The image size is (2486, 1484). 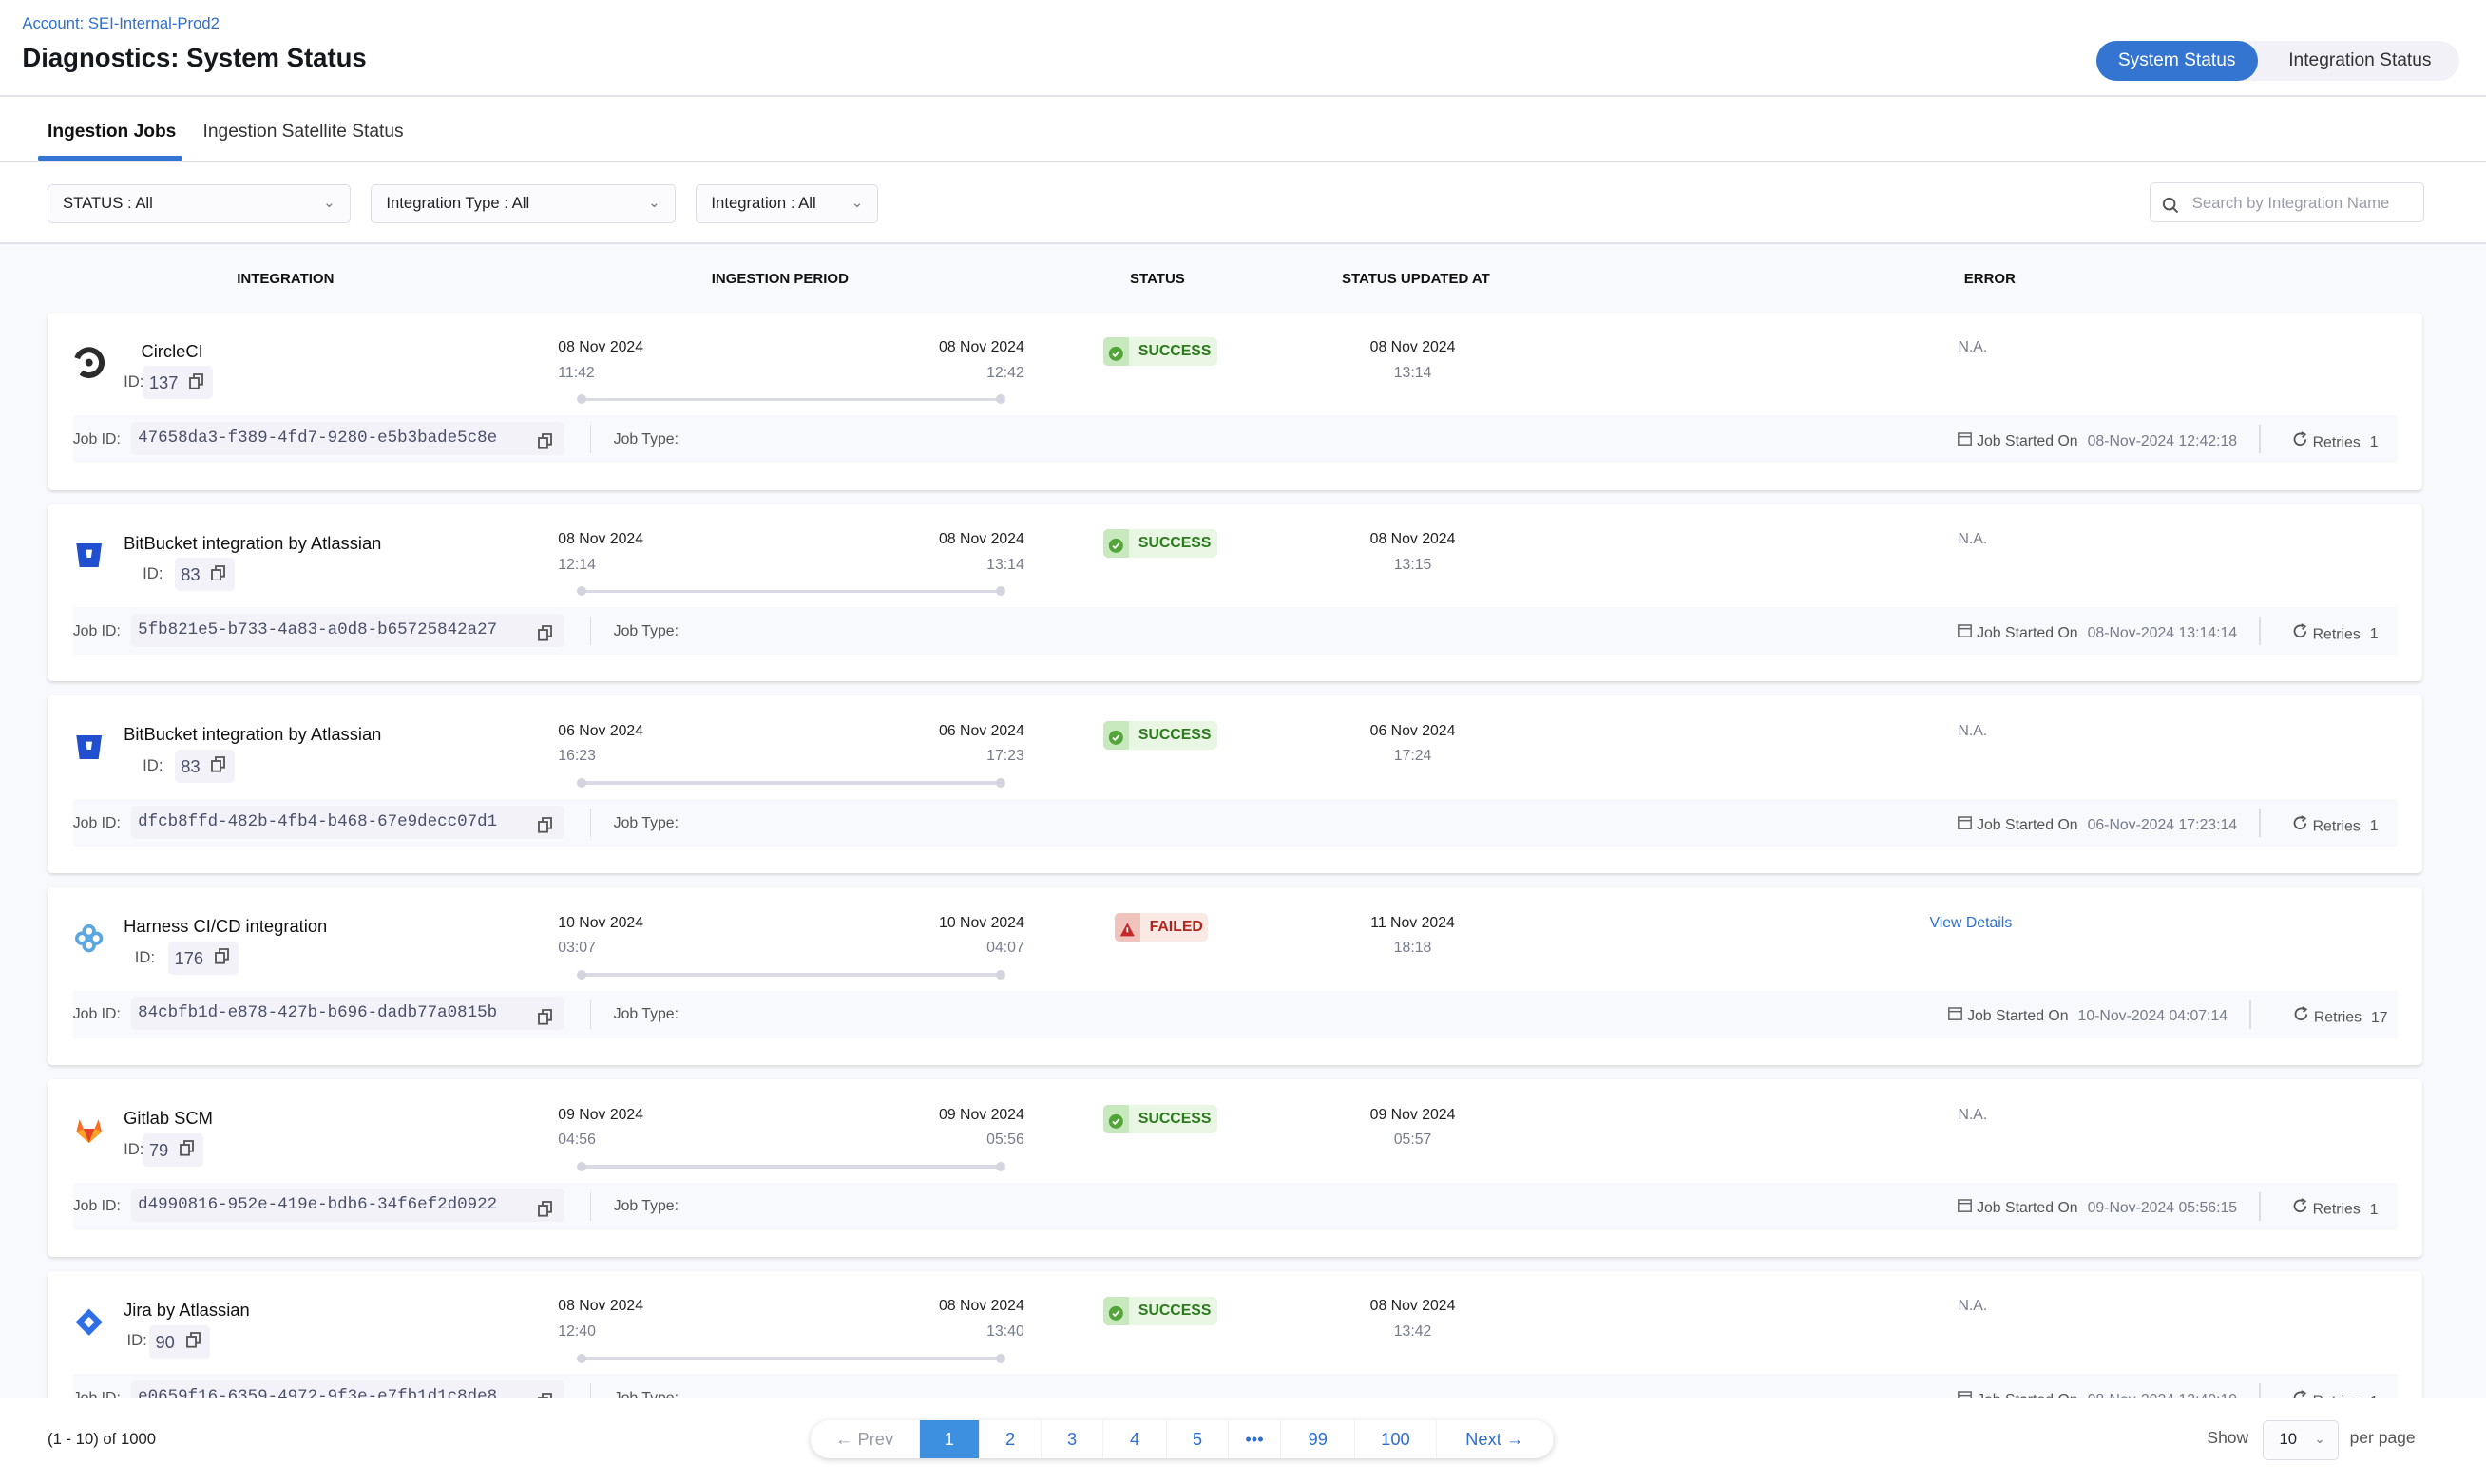 I want to click on search-icon, so click(x=2170, y=205).